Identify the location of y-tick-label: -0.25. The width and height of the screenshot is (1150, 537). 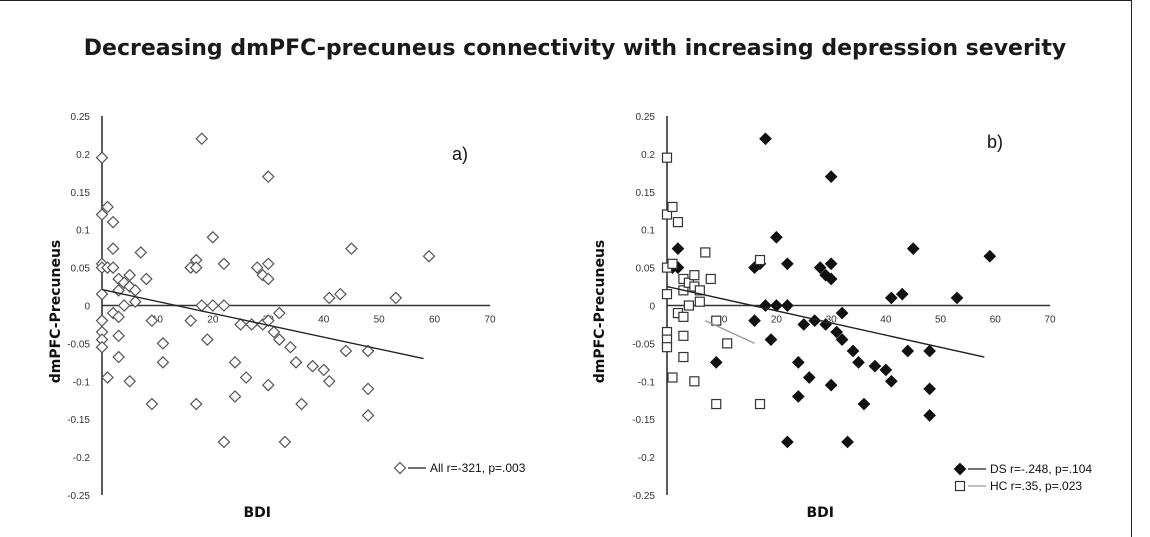
(643, 496).